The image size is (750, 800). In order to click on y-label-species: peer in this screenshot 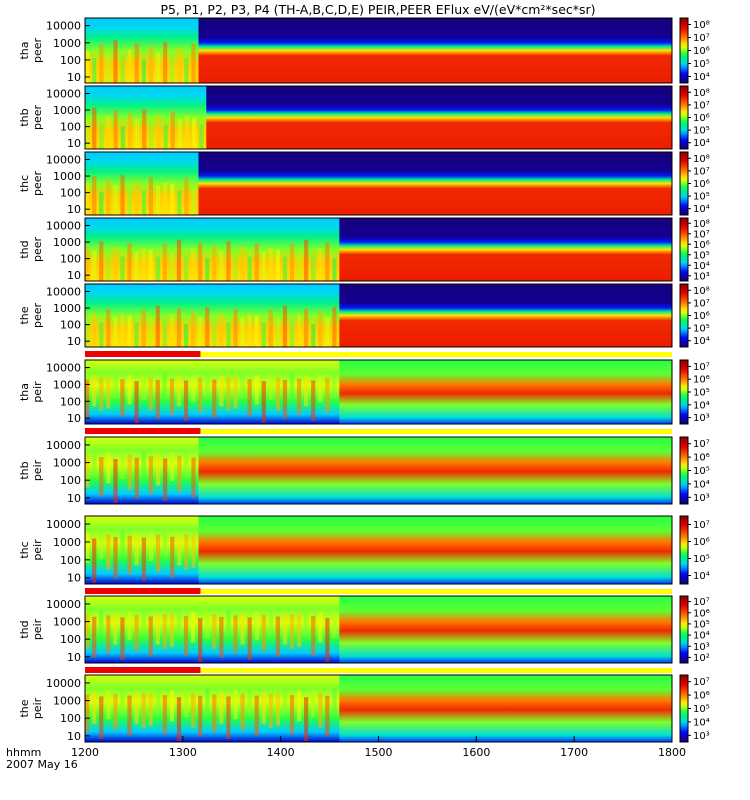, I will do `click(37, 250)`.